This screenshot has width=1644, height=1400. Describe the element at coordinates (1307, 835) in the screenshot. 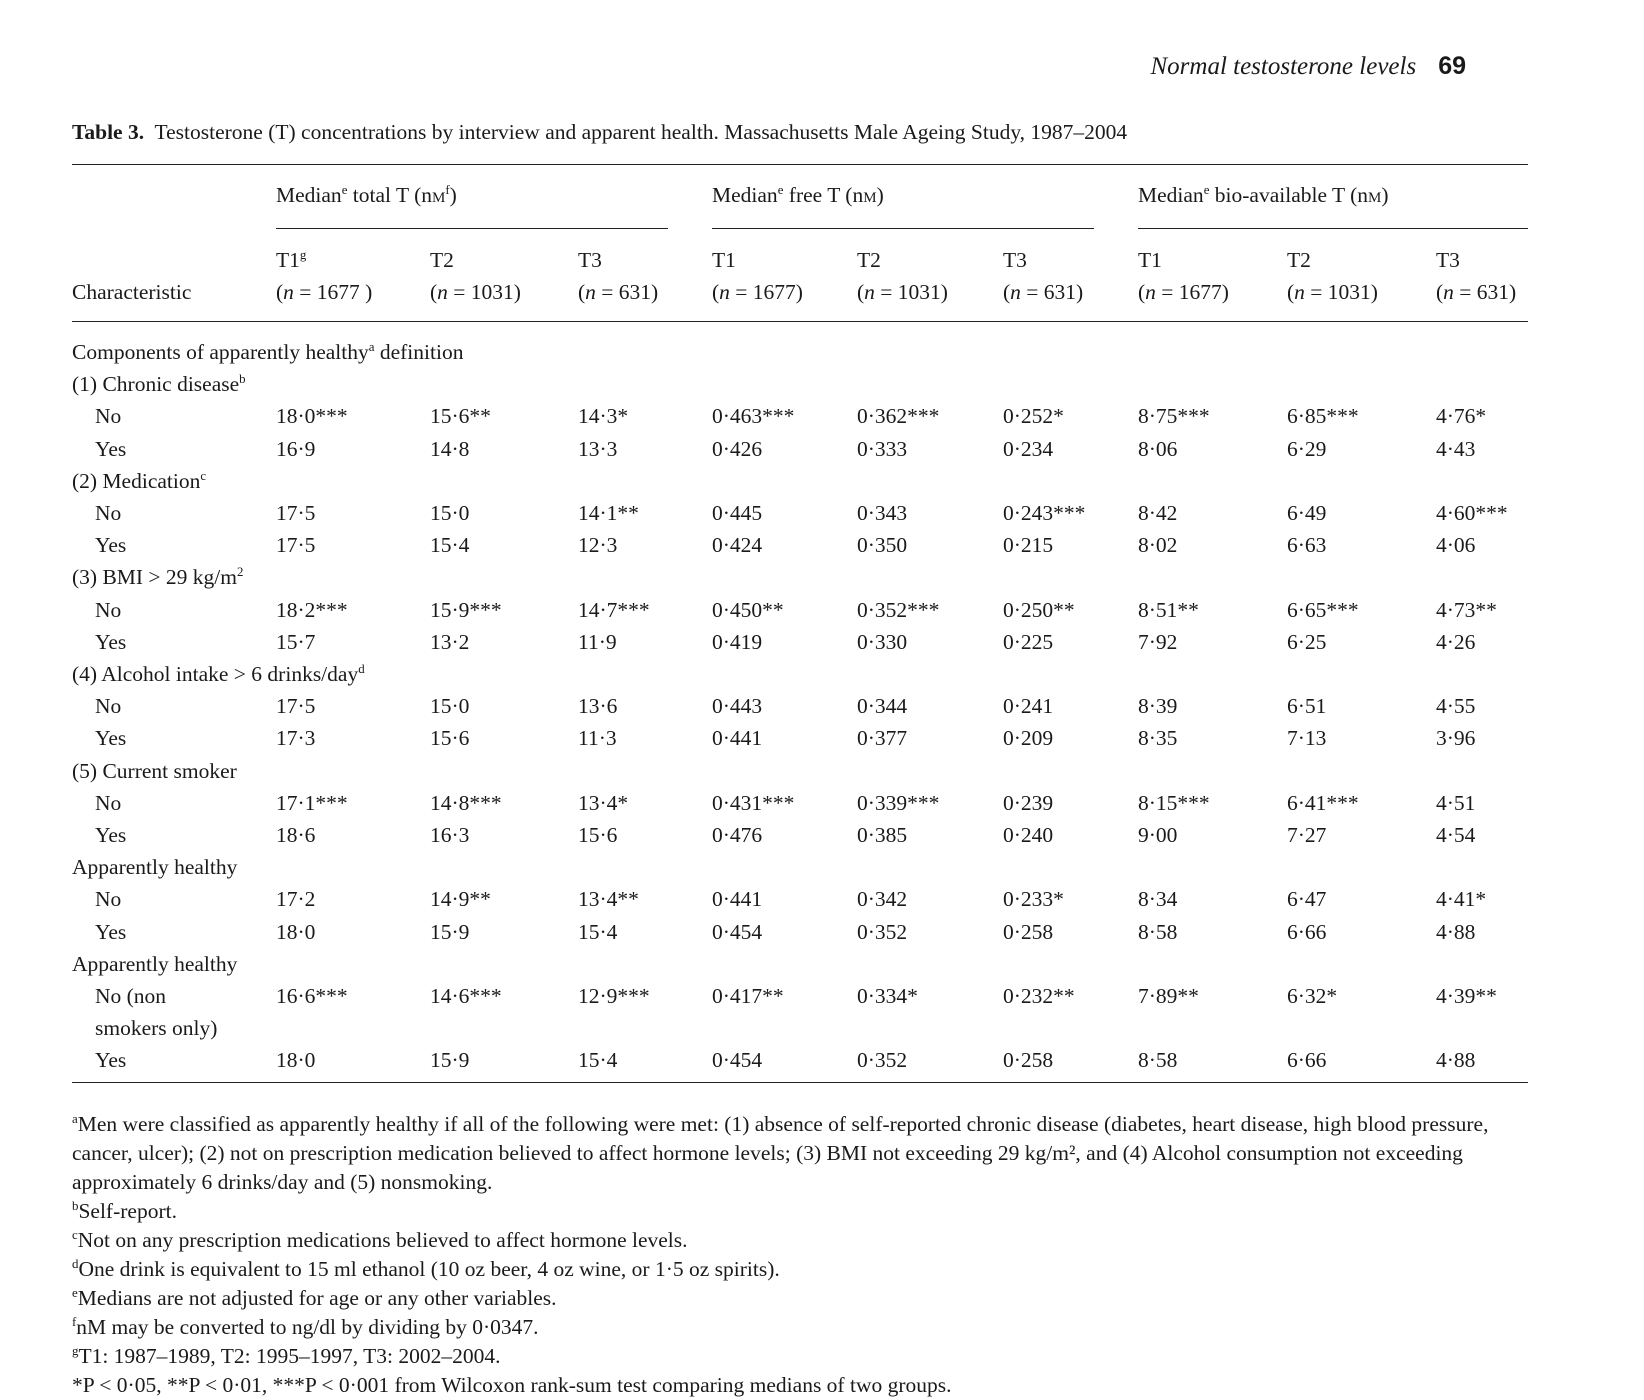

I see `table-cell: 7·27` at that location.